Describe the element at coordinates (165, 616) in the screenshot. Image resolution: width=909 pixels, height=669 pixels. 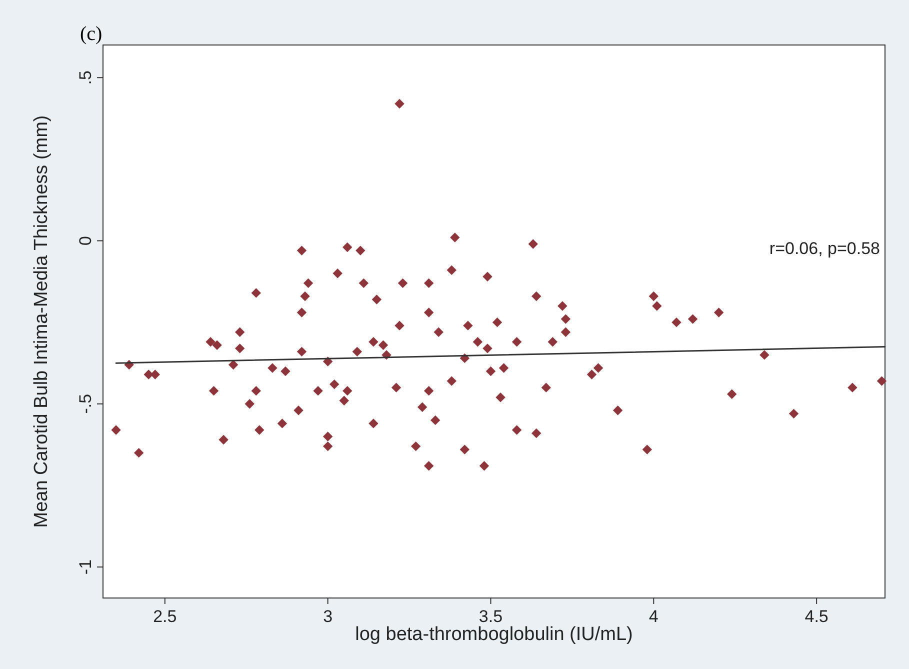
I see `x-tick-label: 2.5` at that location.